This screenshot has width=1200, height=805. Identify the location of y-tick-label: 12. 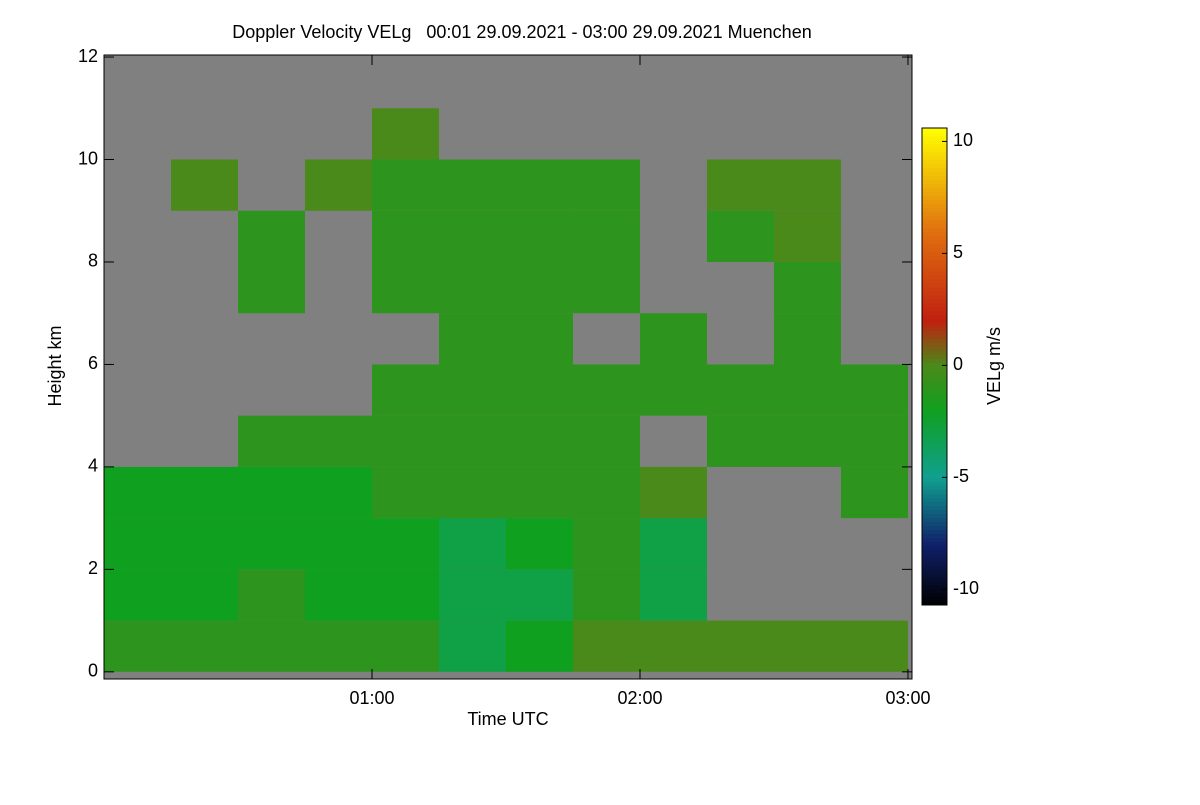
(88, 56).